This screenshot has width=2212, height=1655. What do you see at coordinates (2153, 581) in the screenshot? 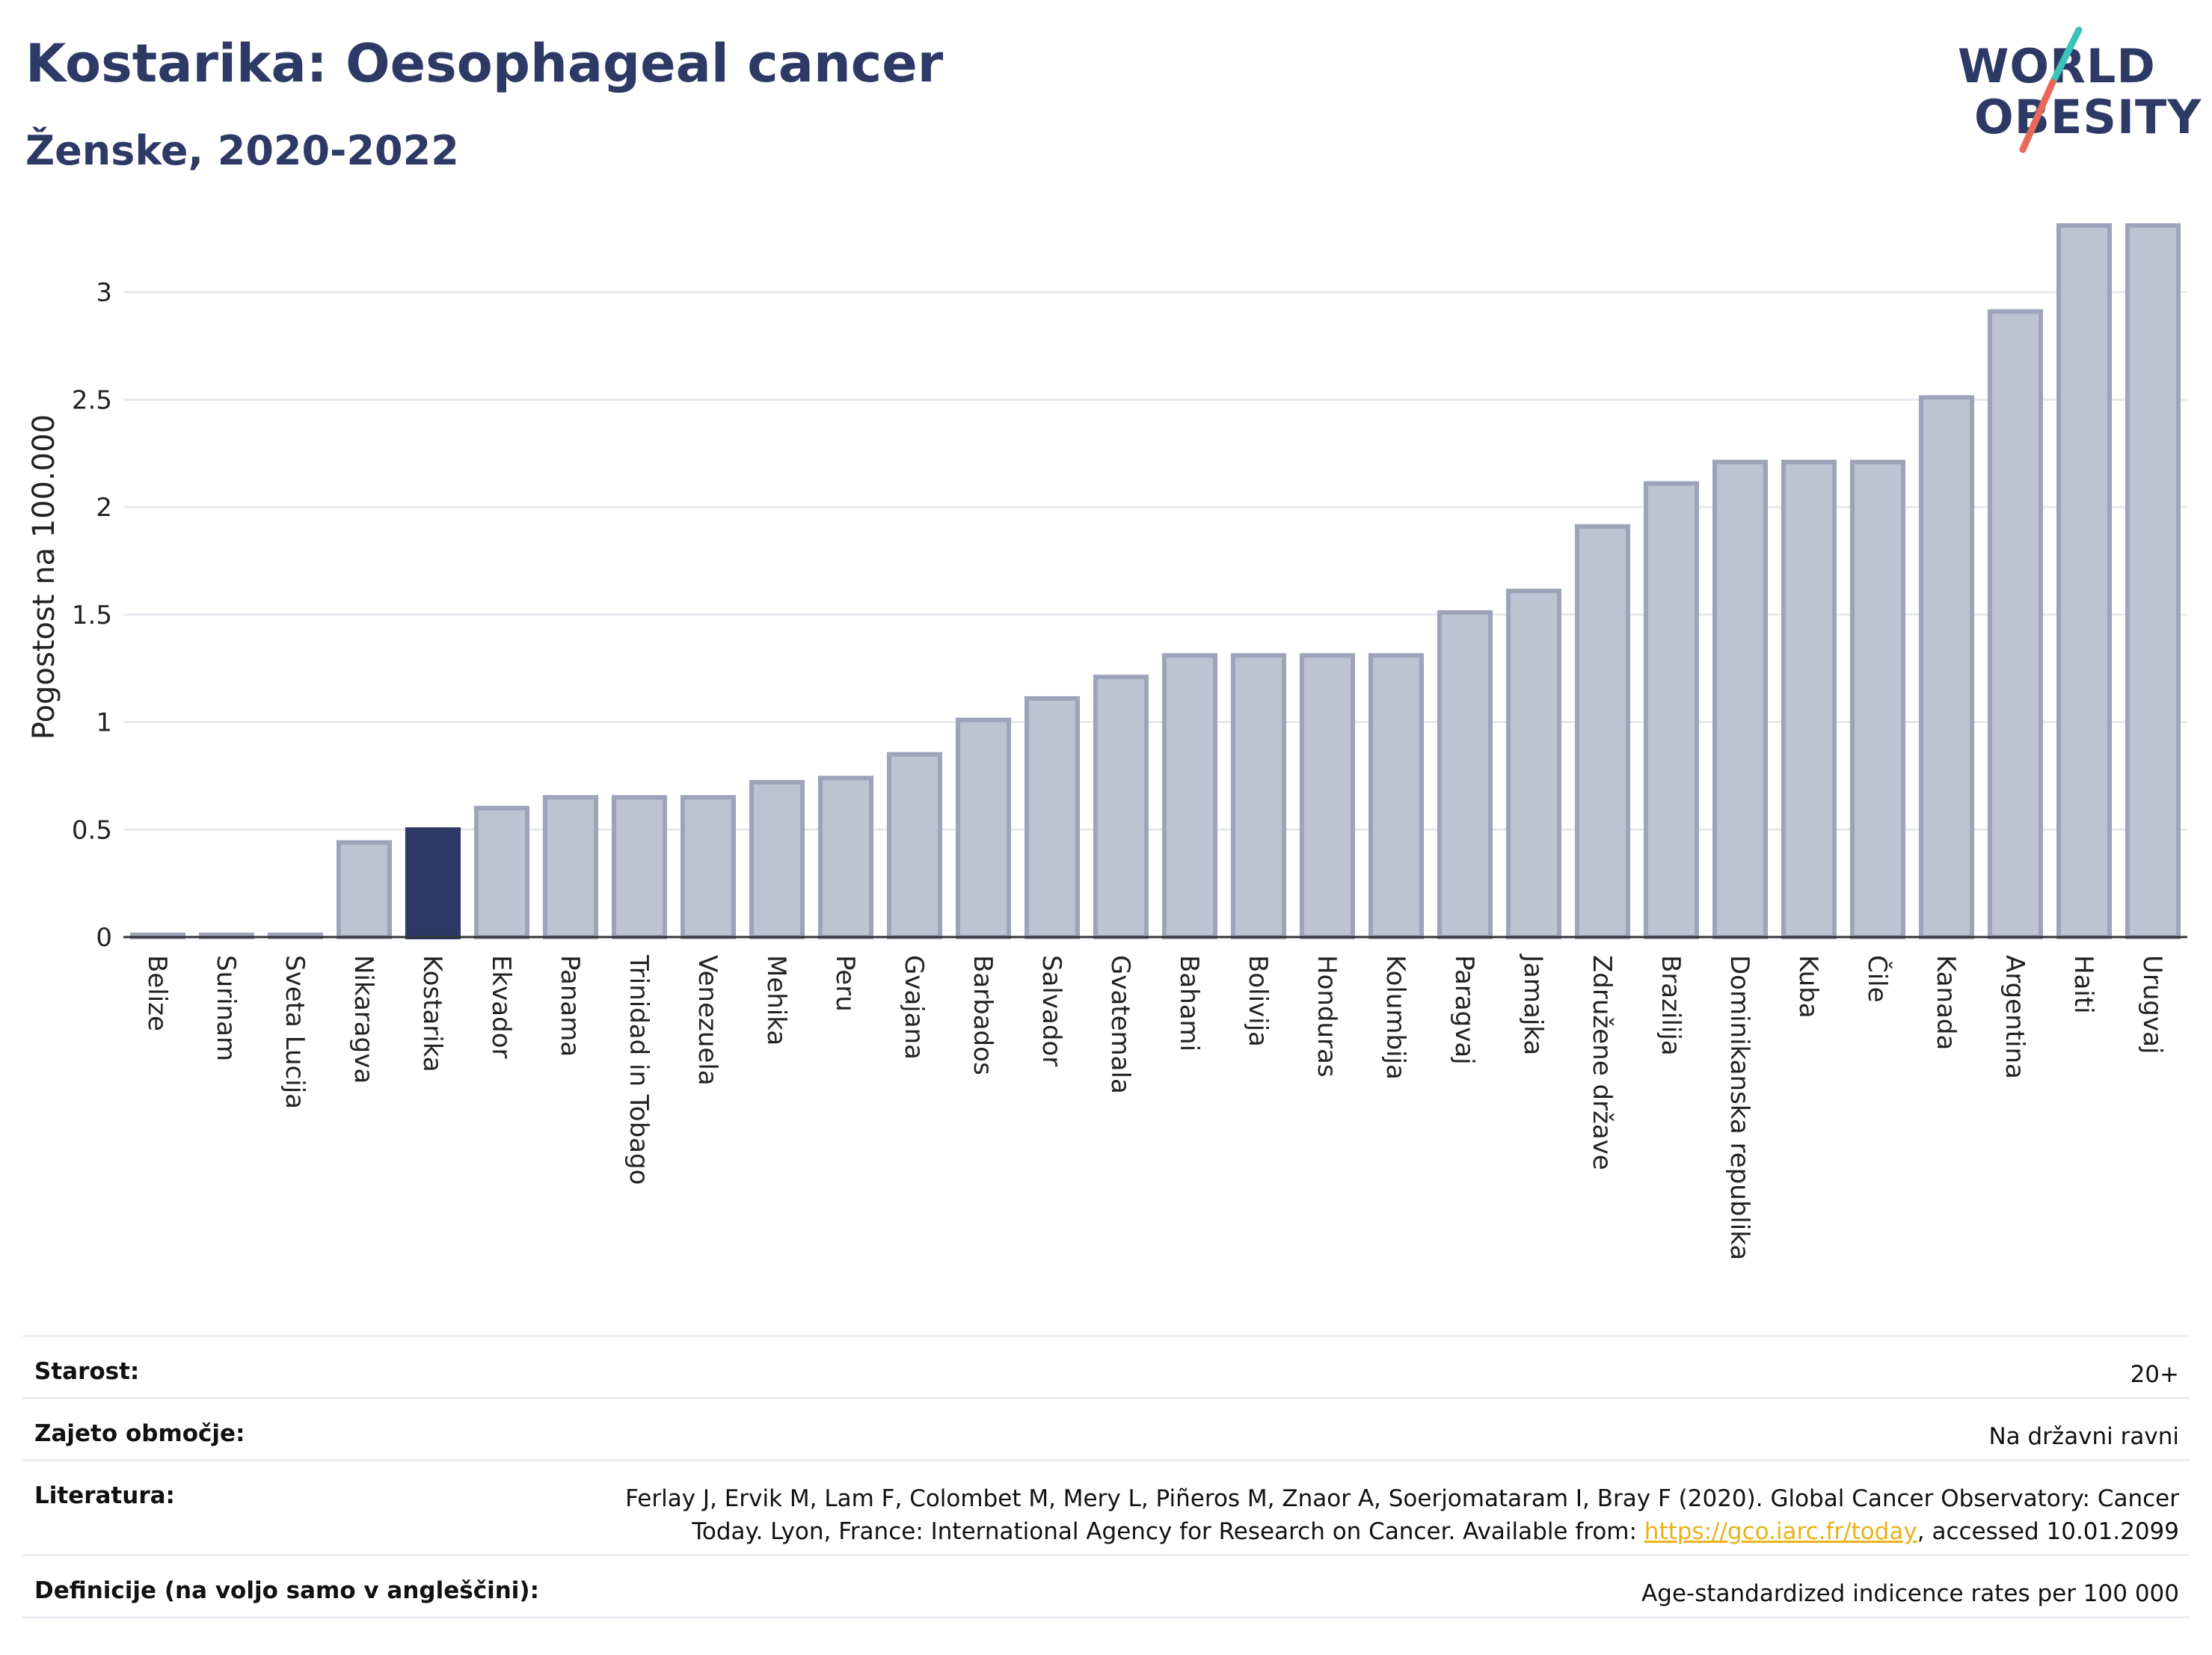
I see `bar-urugvaj` at bounding box center [2153, 581].